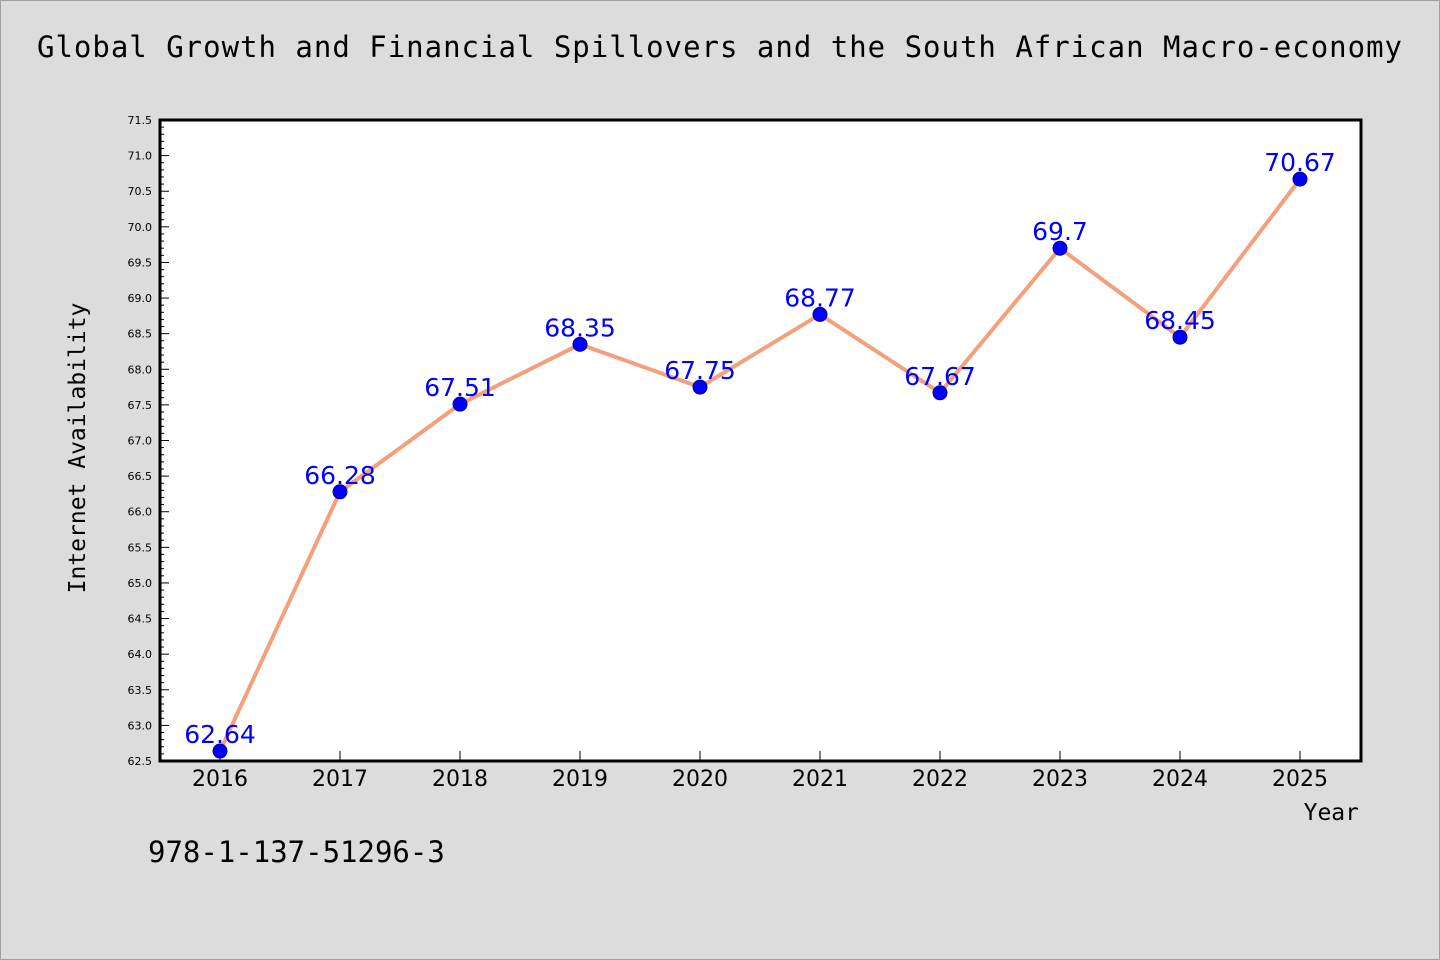 This screenshot has height=960, width=1440. Describe the element at coordinates (460, 387) in the screenshot. I see `data-point-label: 67.51` at that location.